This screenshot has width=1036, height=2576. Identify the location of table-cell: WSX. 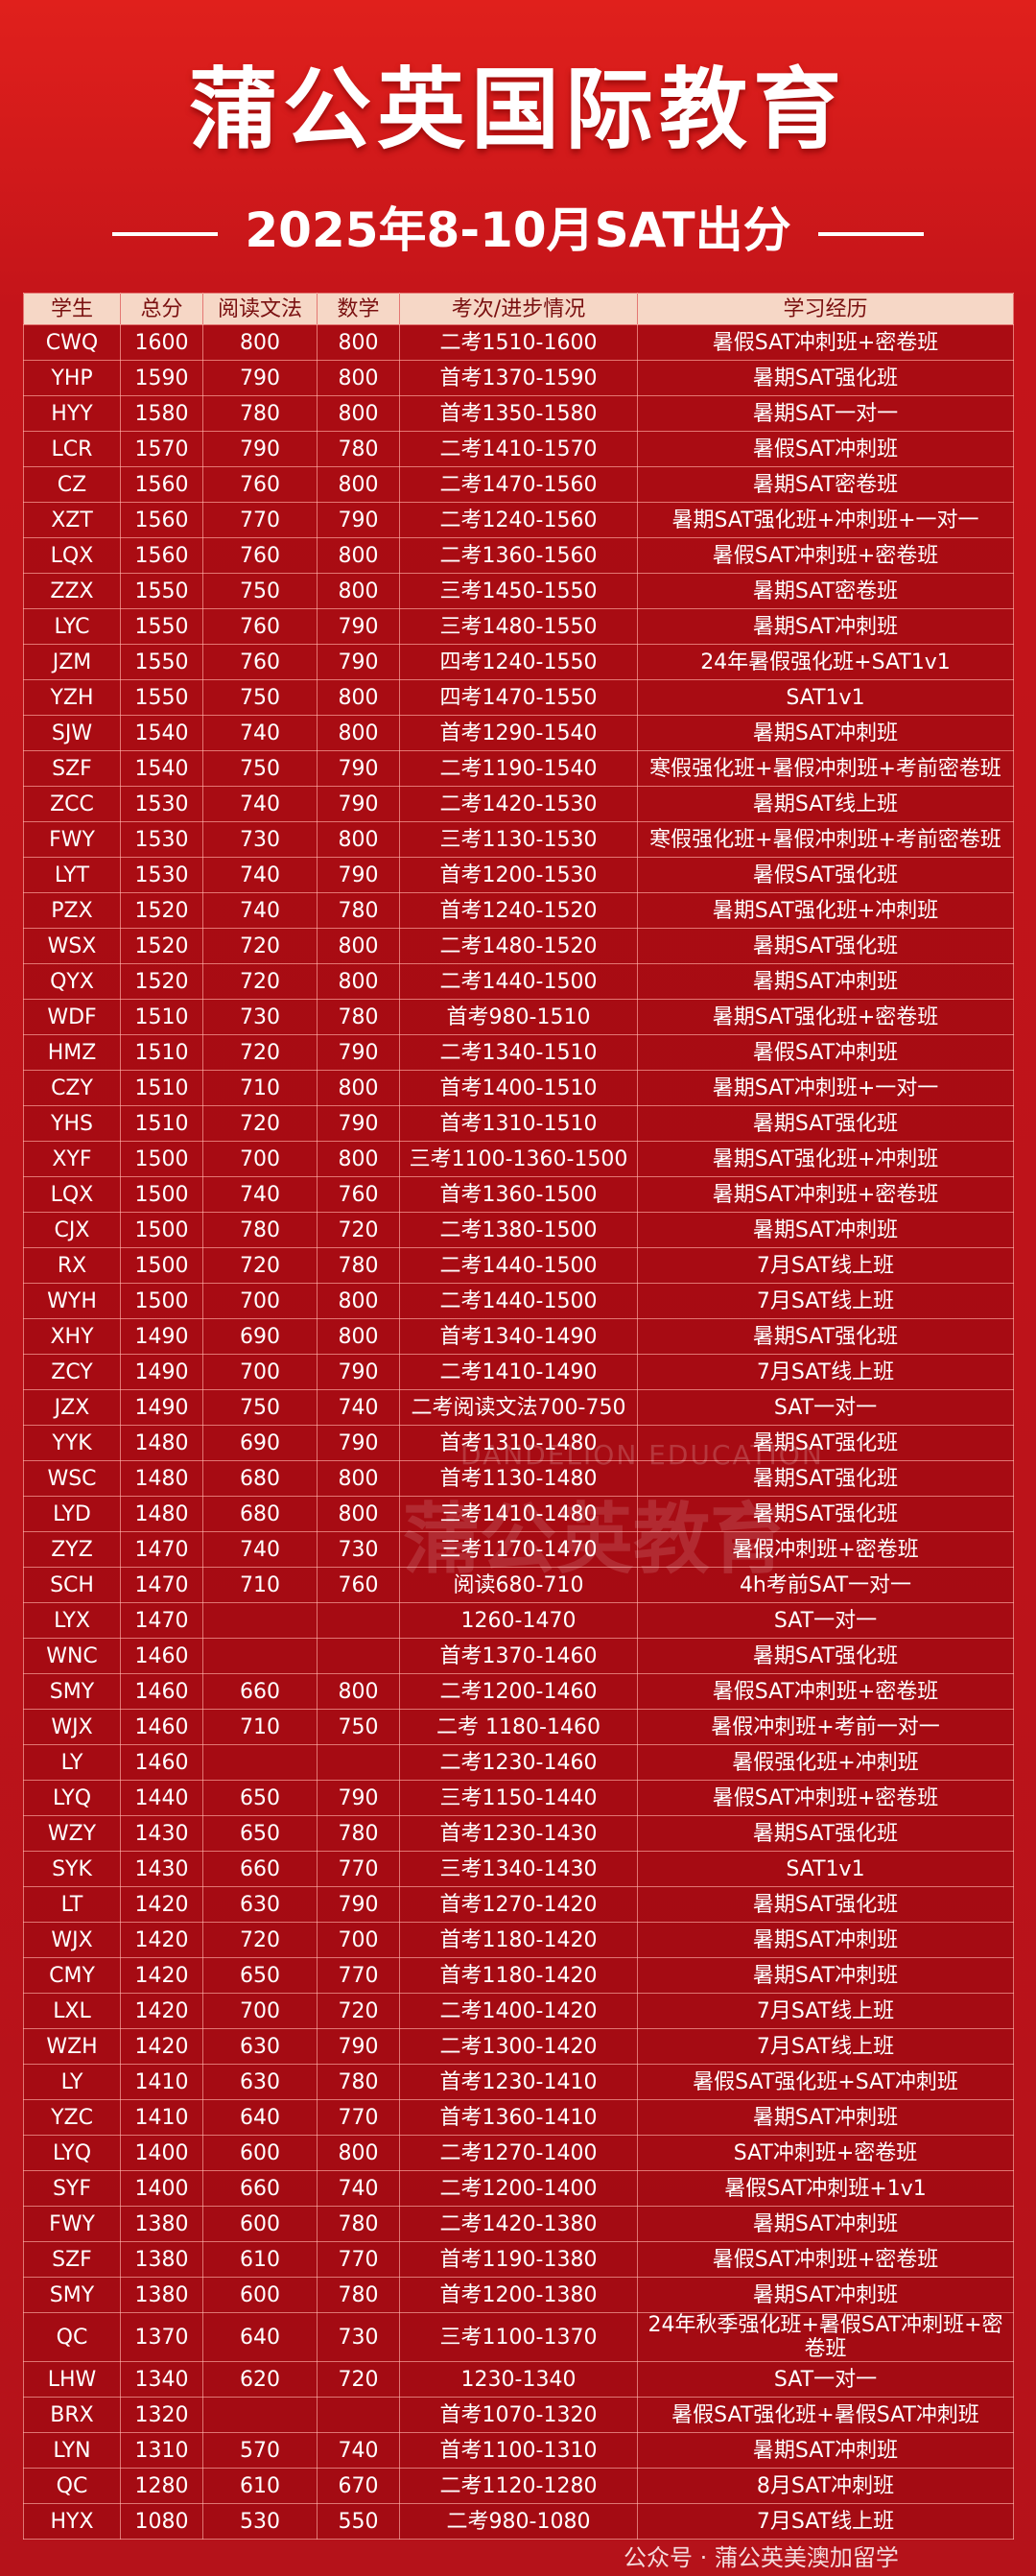
(72, 946).